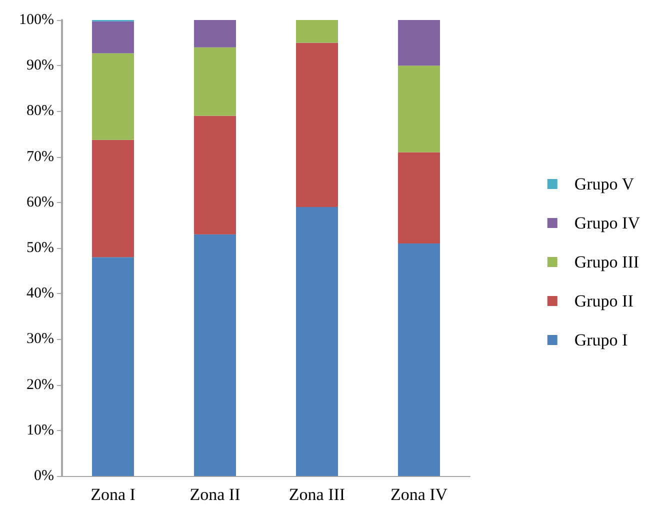  Describe the element at coordinates (40, 202) in the screenshot. I see `y-tick-label: 60%` at that location.